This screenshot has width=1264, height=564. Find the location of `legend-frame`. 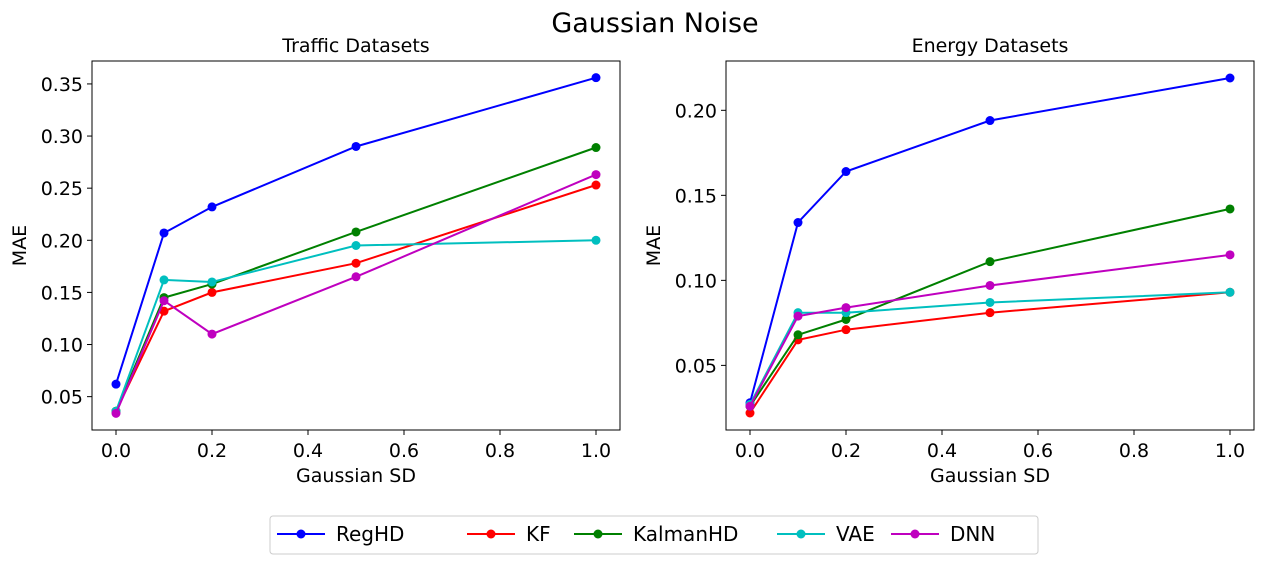

legend-frame is located at coordinates (654, 535).